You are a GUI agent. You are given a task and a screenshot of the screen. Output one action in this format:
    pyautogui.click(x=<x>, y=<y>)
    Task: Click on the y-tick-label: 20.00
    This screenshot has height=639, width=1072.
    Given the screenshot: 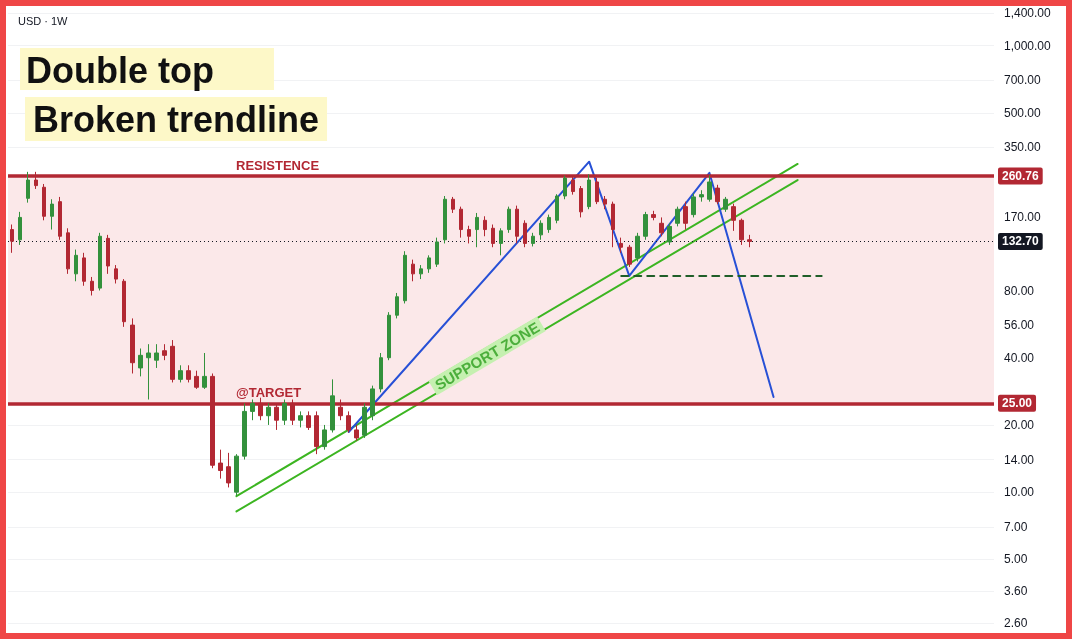 What is the action you would take?
    pyautogui.click(x=1019, y=424)
    